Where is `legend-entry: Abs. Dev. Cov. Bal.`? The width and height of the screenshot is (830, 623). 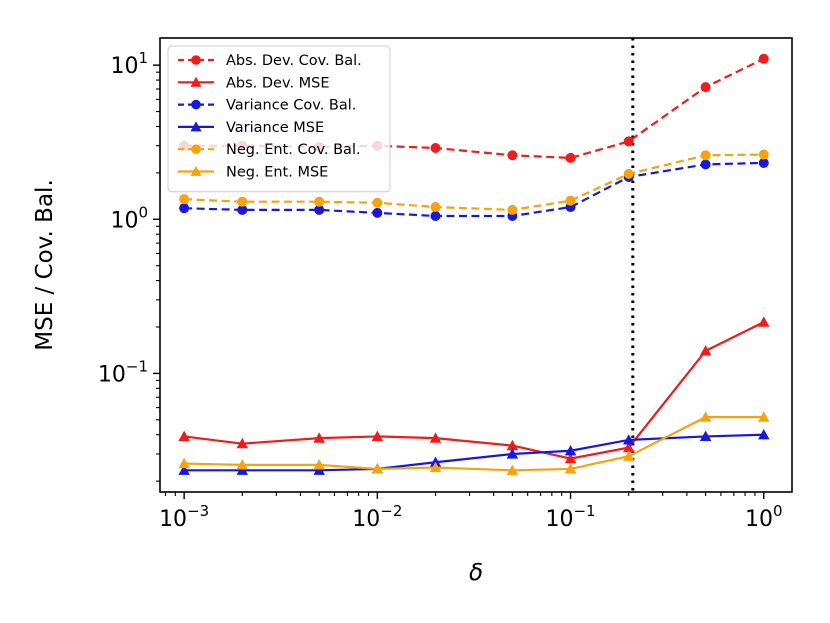 legend-entry: Abs. Dev. Cov. Bal. is located at coordinates (270, 61).